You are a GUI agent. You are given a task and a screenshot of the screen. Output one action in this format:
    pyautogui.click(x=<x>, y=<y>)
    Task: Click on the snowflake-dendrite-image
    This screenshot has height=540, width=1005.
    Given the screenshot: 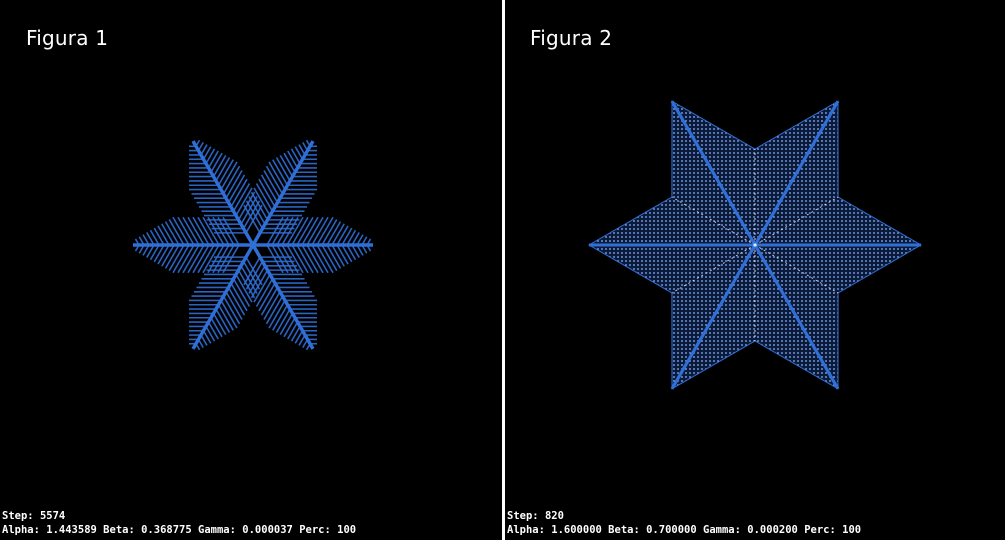 What is the action you would take?
    pyautogui.click(x=253, y=245)
    